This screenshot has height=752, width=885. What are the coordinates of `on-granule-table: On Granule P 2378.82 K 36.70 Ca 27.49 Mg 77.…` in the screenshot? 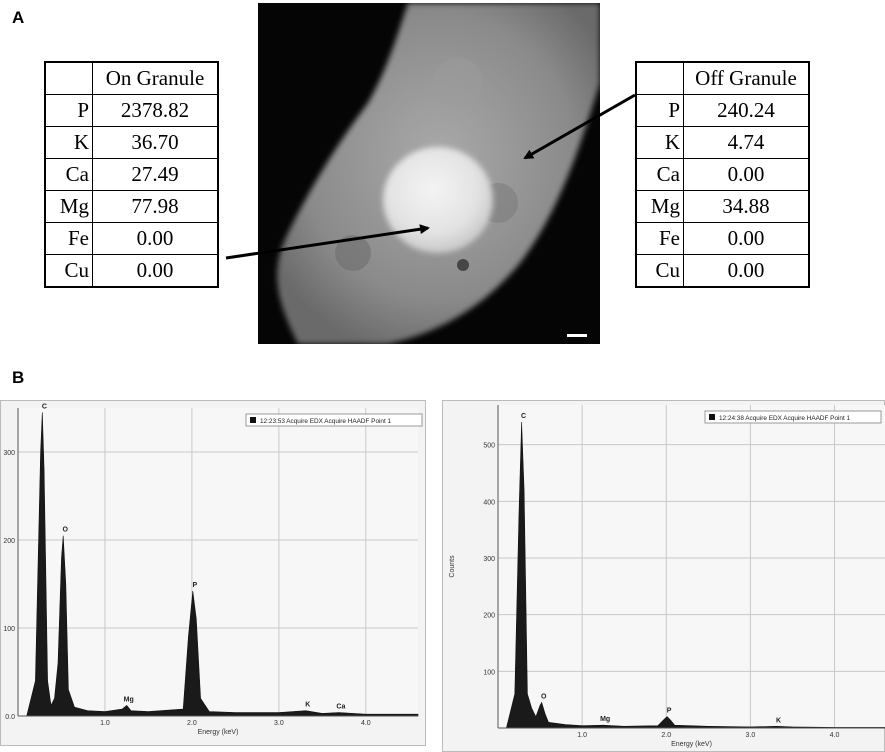 It's located at (131, 174).